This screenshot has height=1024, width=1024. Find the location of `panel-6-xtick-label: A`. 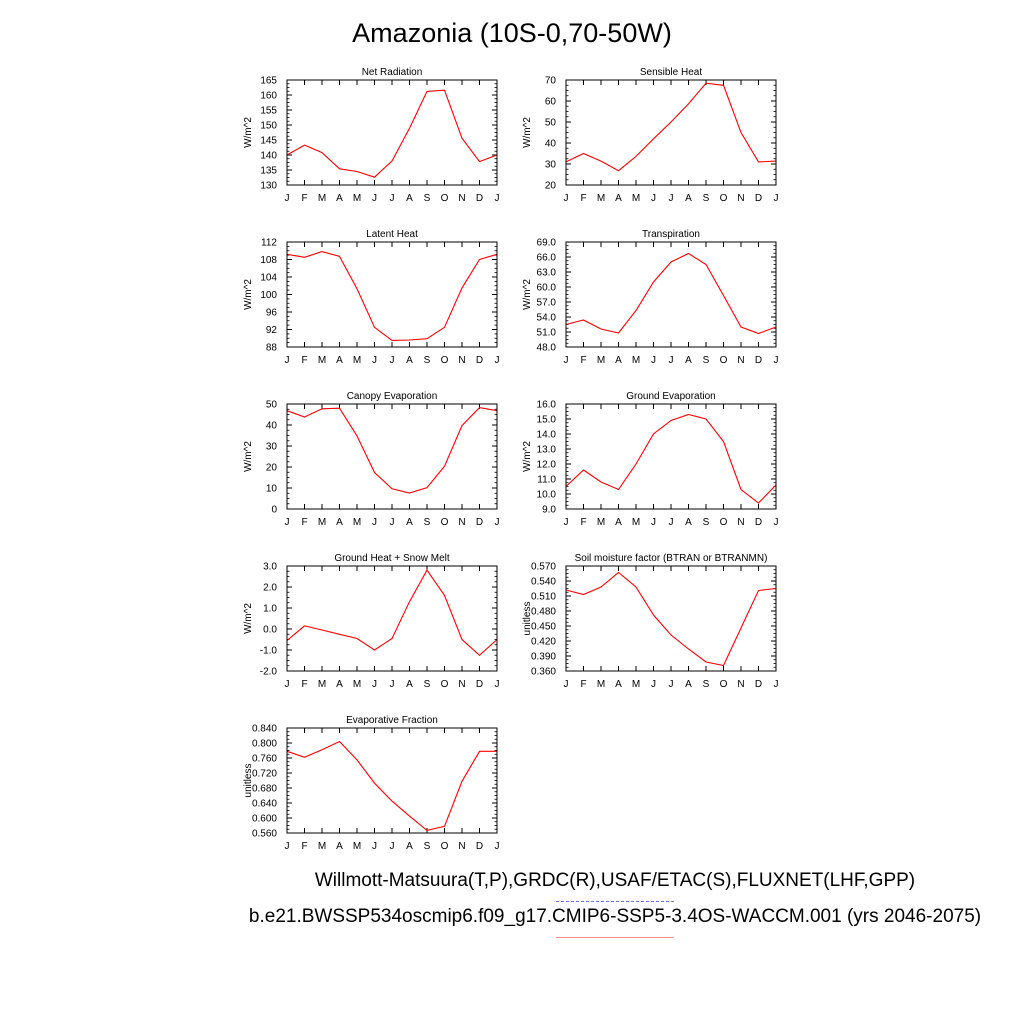

panel-6-xtick-label: A is located at coordinates (688, 522).